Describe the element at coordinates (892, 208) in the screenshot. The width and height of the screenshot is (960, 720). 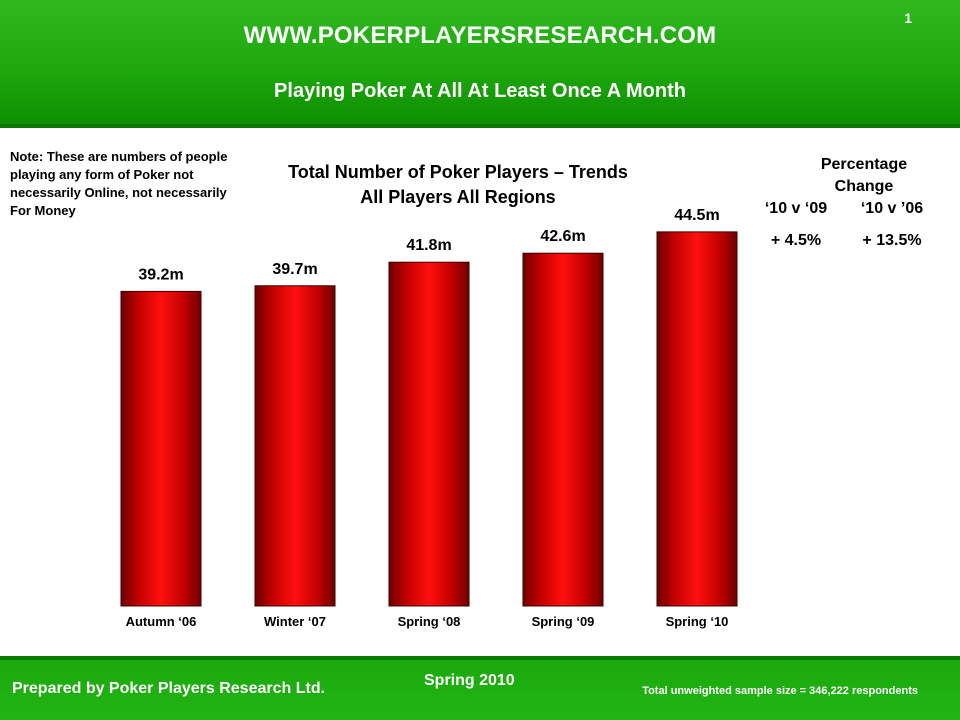
I see `pct-col-label-2: ‘10 v ’06` at that location.